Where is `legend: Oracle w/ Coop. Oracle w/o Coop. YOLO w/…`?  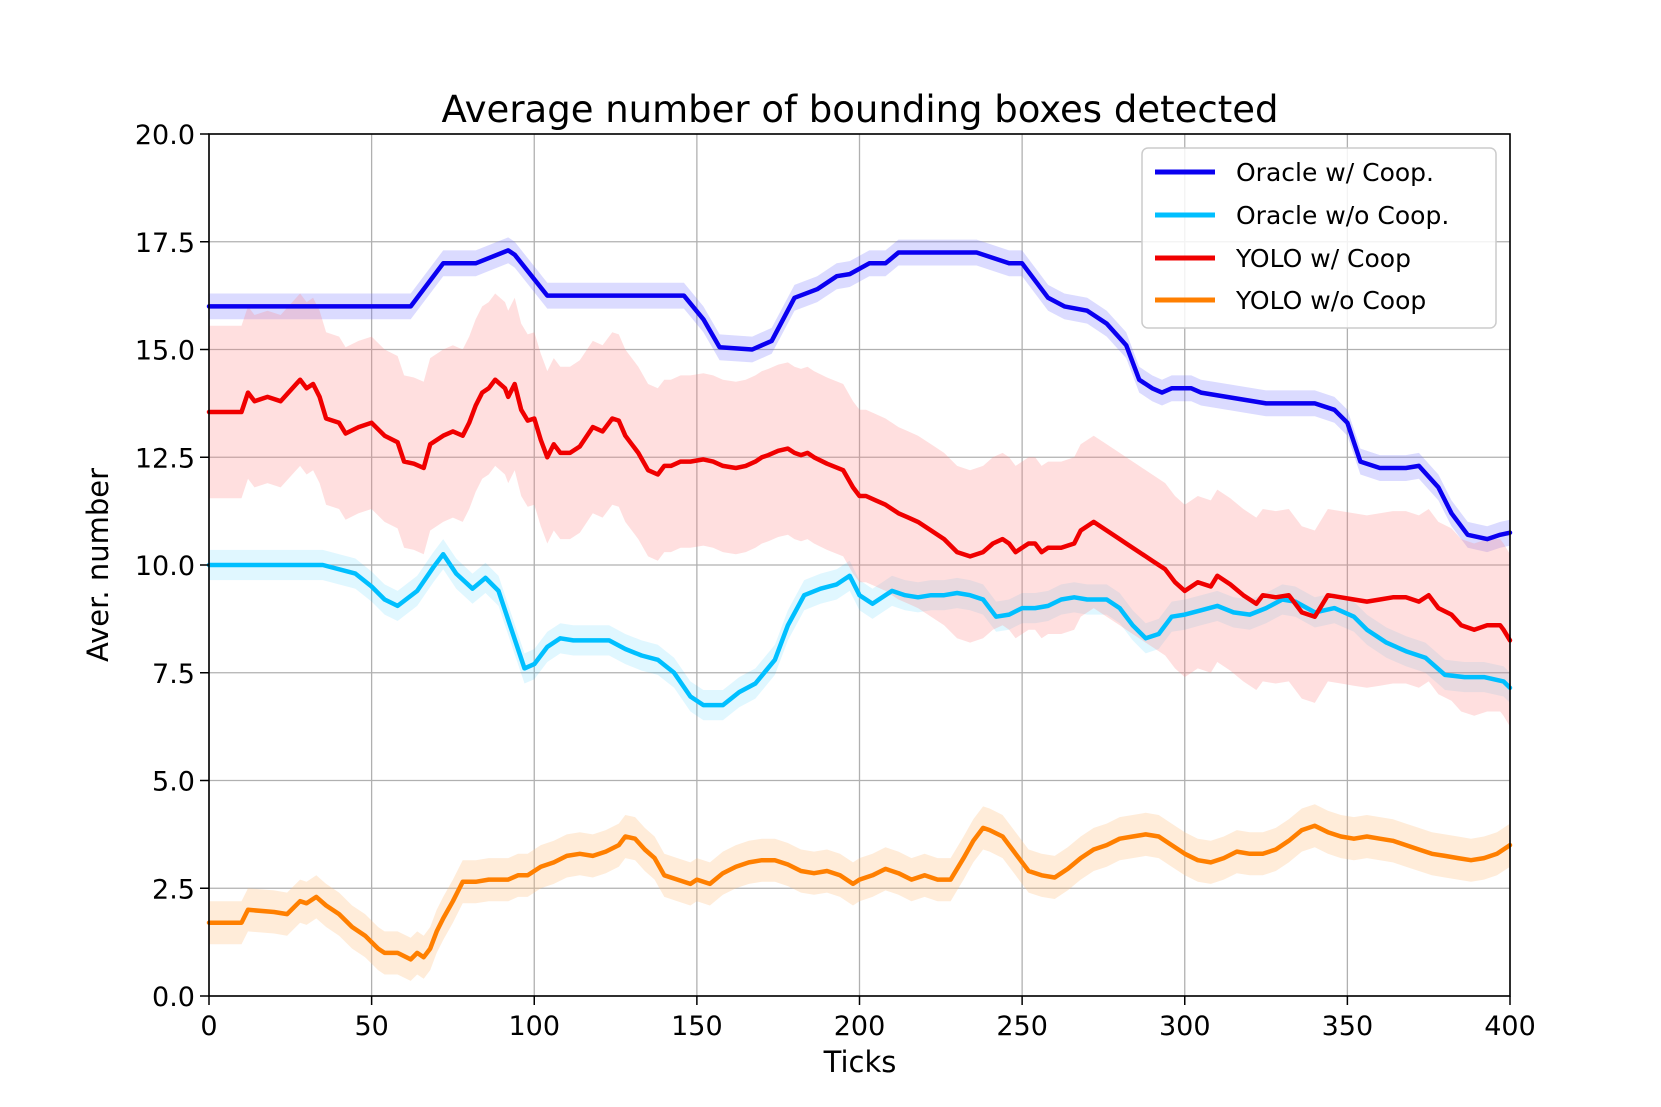 legend: Oracle w/ Coop. Oracle w/o Coop. YOLO w/… is located at coordinates (1319, 238).